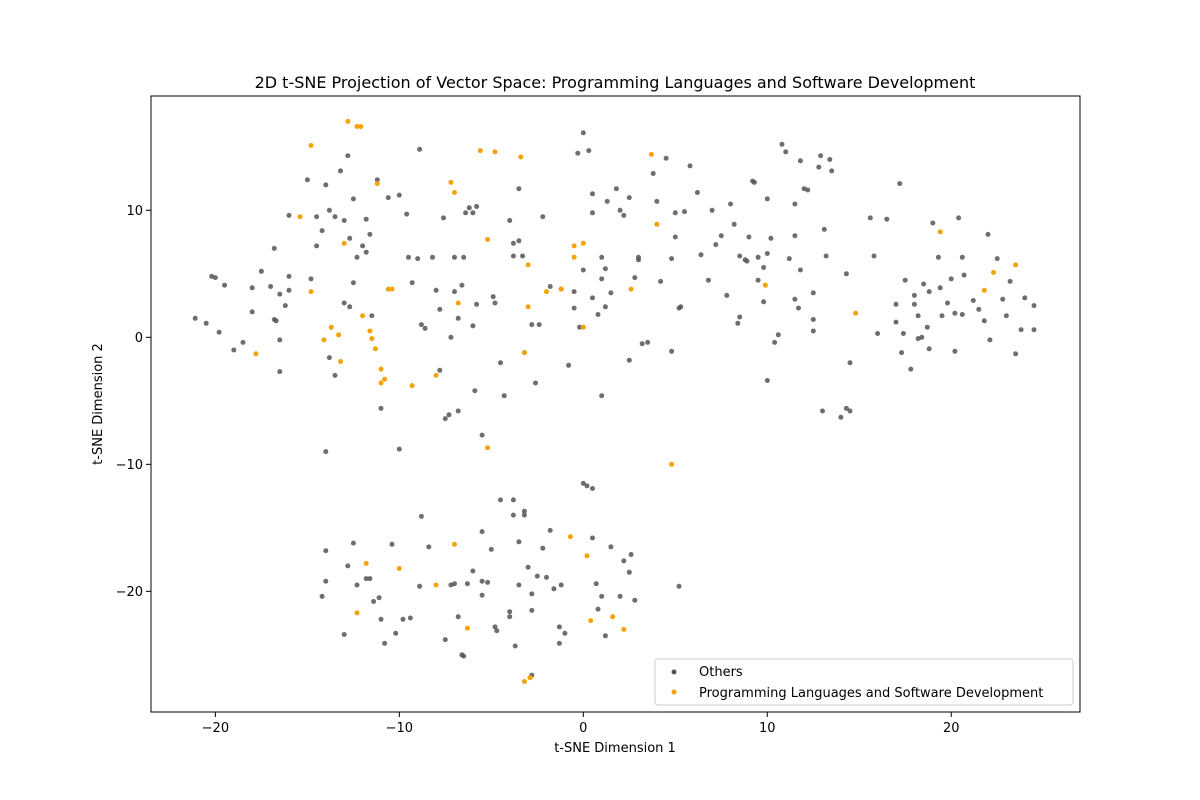 The width and height of the screenshot is (1200, 800). Describe the element at coordinates (98, 404) in the screenshot. I see `y-axis-label: t-SNE Dimension 2` at that location.